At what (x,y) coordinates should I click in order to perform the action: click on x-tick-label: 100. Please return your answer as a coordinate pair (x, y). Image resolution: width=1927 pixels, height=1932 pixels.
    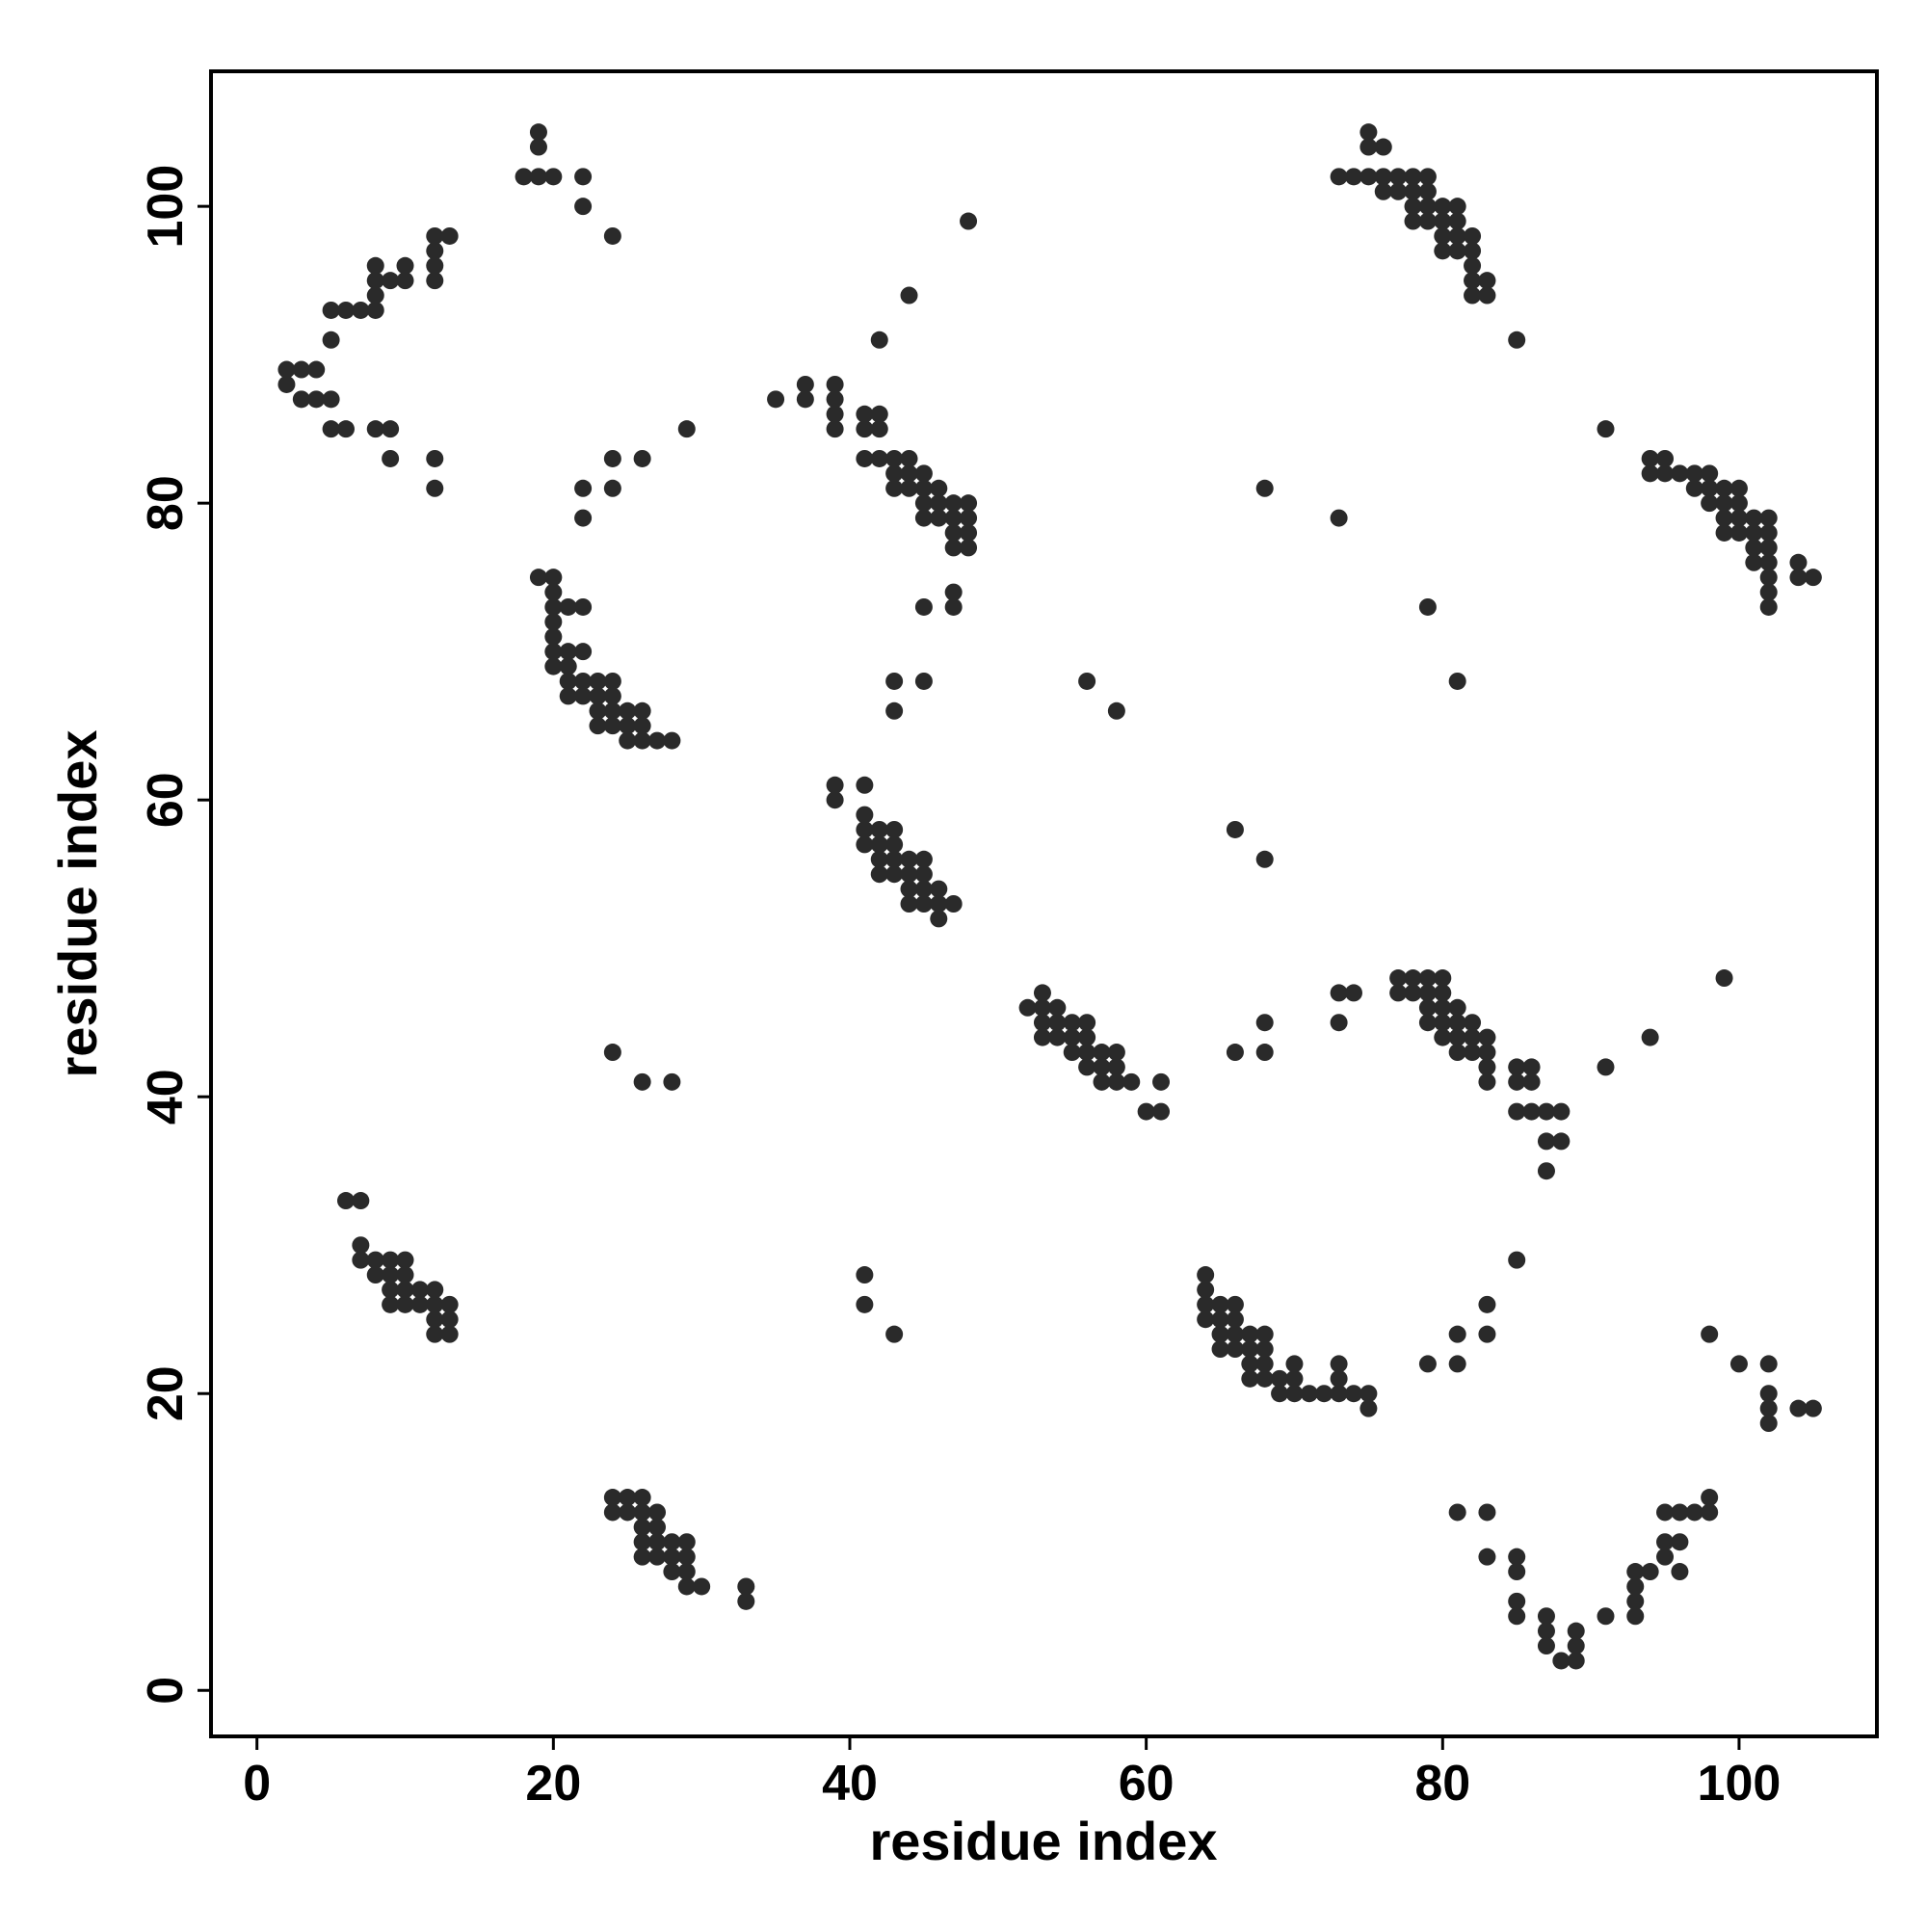
    Looking at the image, I should click on (1740, 1784).